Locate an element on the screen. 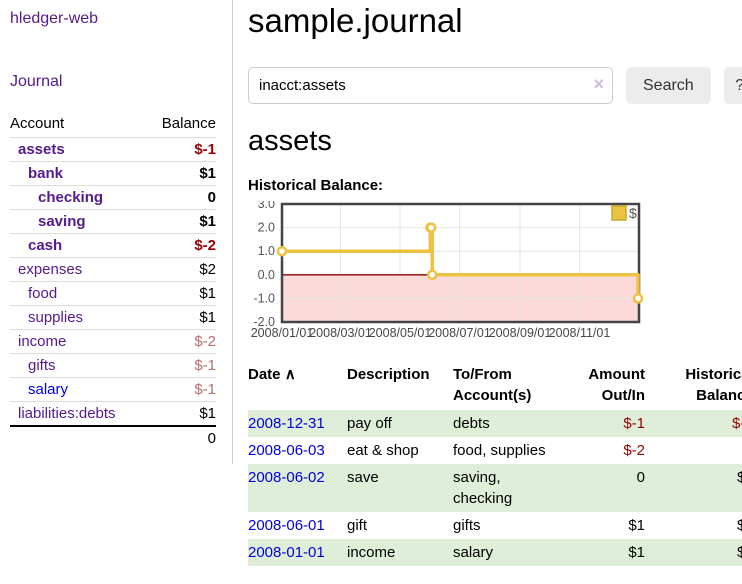  amount-column-header: Amount Out/In is located at coordinates (616, 385).